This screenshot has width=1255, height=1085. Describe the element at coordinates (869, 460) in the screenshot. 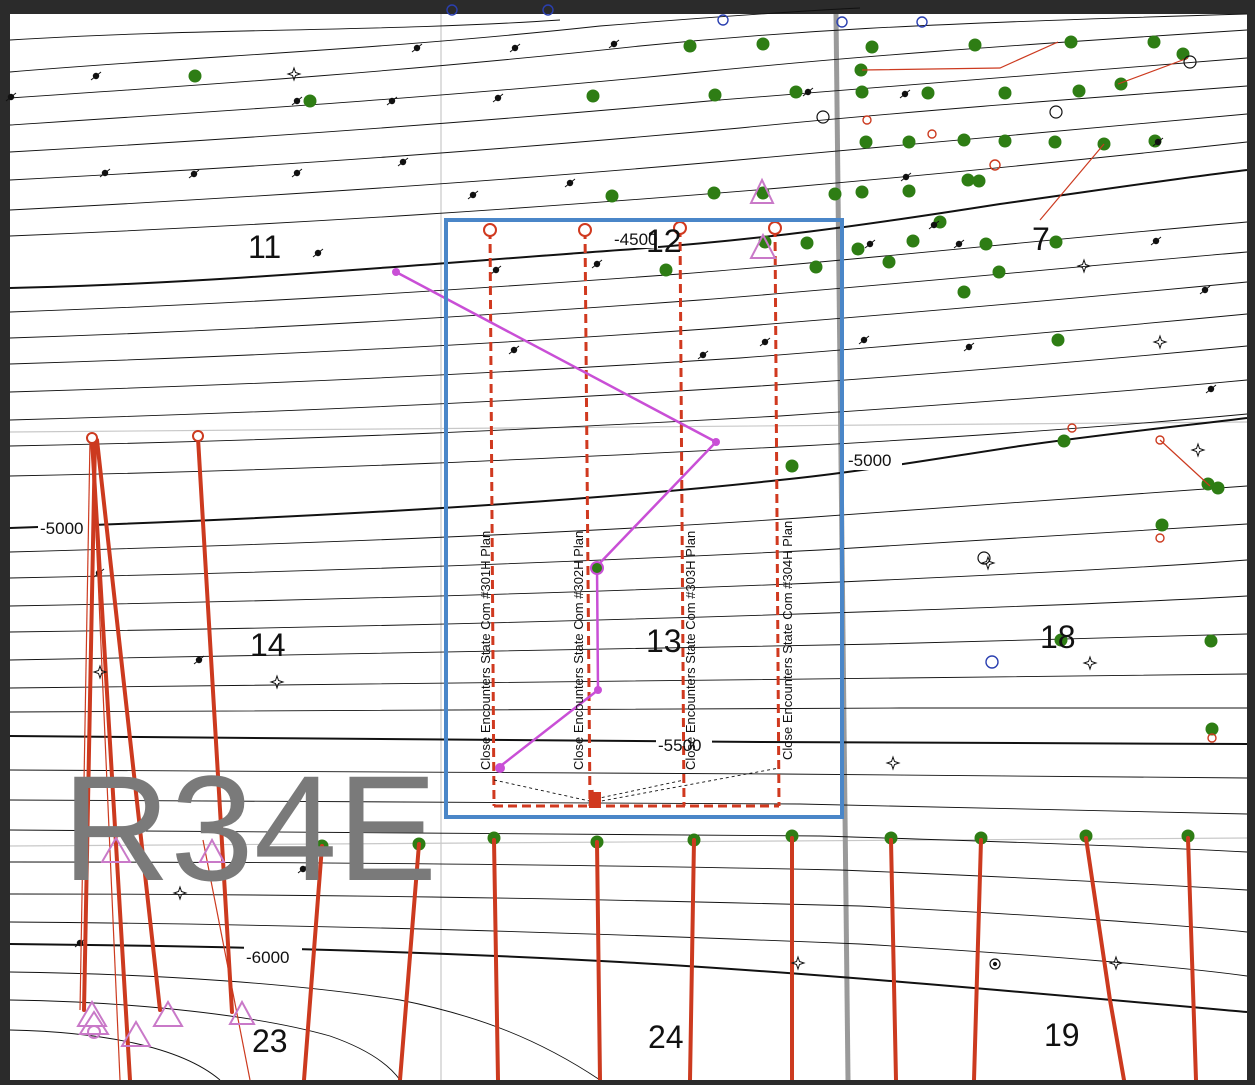

I see `contour-label: -5000` at that location.